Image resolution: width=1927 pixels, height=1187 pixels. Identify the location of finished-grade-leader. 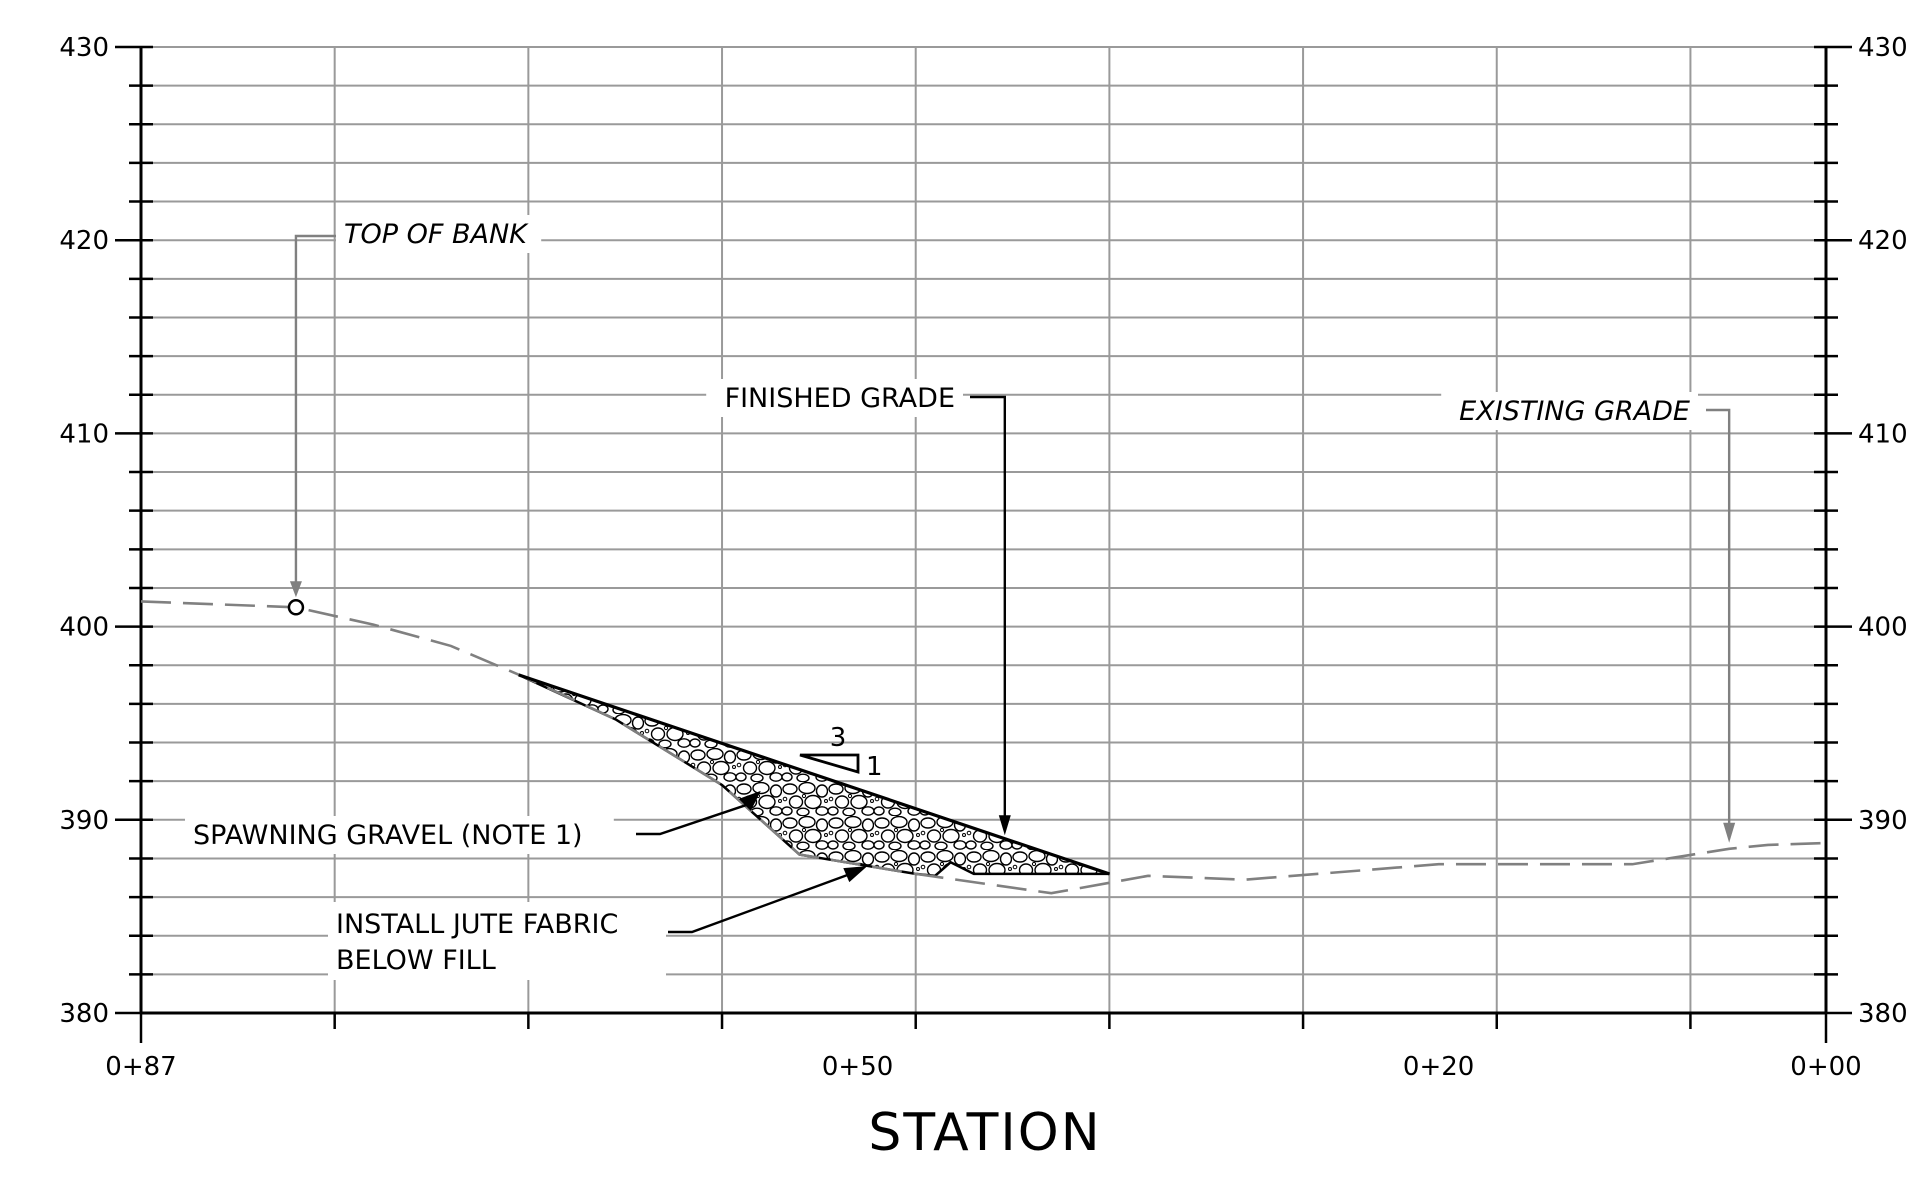
(988, 608).